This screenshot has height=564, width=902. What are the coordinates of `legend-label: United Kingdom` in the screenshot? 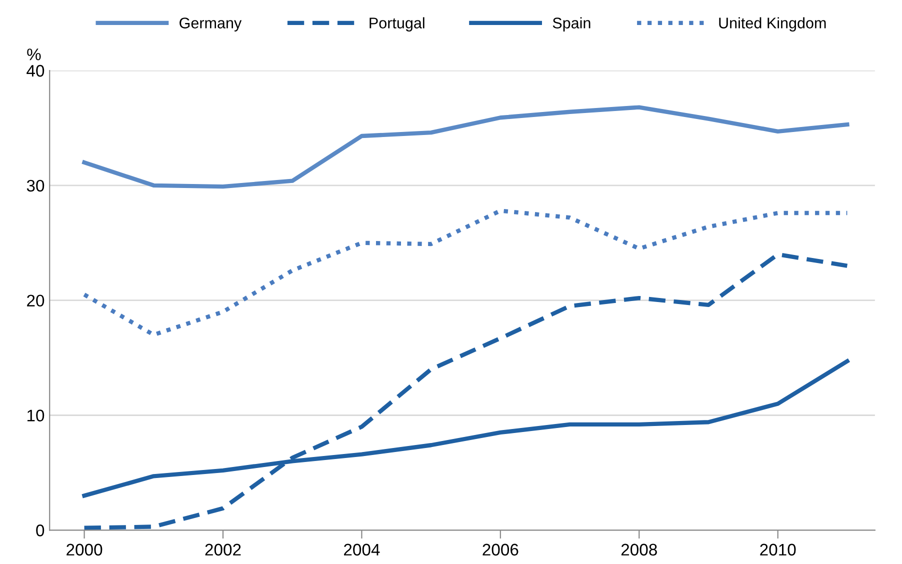 It's located at (772, 24).